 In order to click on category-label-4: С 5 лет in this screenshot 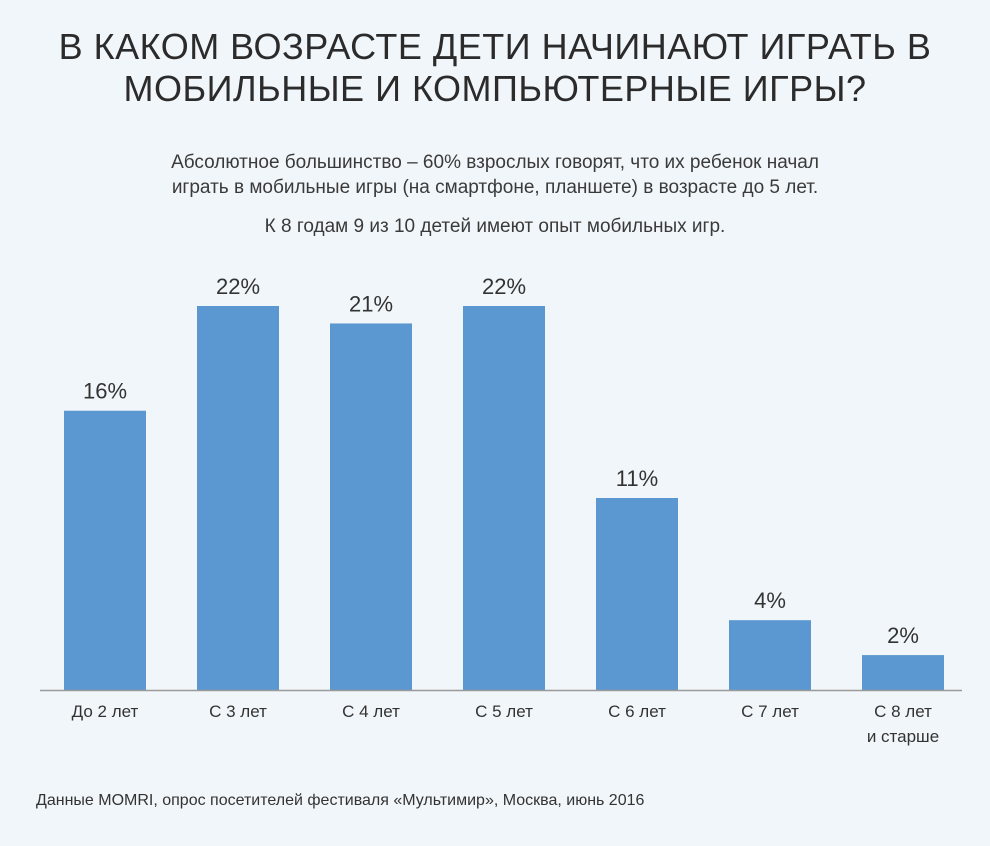, I will do `click(504, 711)`.